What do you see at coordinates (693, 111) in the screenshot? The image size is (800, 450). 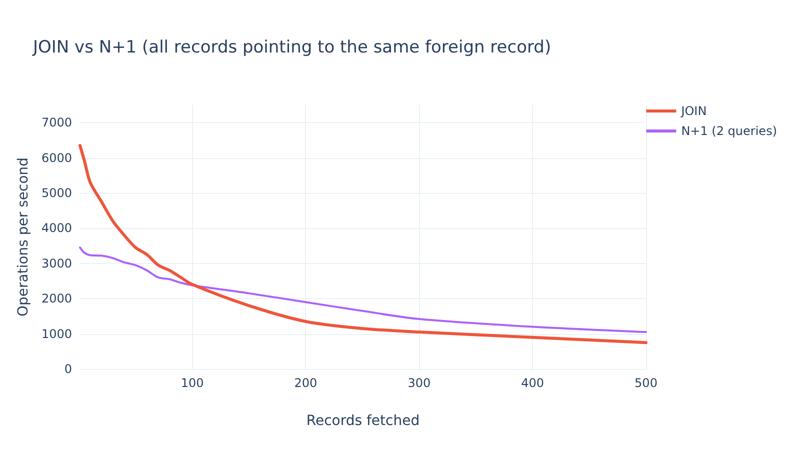 I see `legend-label: JOIN` at bounding box center [693, 111].